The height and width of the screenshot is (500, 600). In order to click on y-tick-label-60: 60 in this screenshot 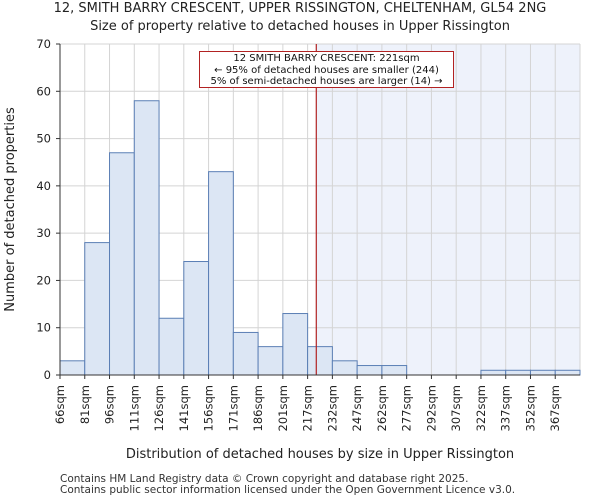, I will do `click(43, 91)`.